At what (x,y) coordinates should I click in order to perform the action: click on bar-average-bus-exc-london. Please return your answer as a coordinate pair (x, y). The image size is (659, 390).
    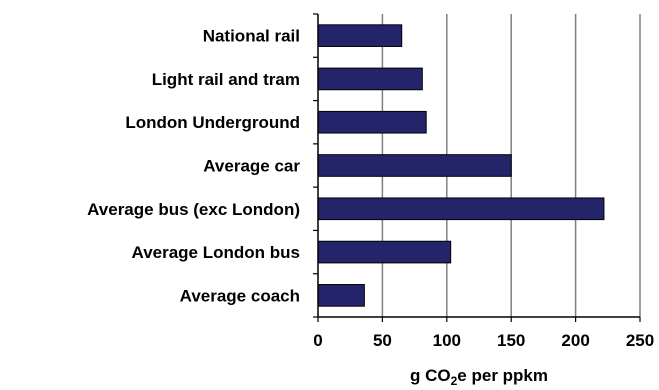
    Looking at the image, I should click on (461, 209).